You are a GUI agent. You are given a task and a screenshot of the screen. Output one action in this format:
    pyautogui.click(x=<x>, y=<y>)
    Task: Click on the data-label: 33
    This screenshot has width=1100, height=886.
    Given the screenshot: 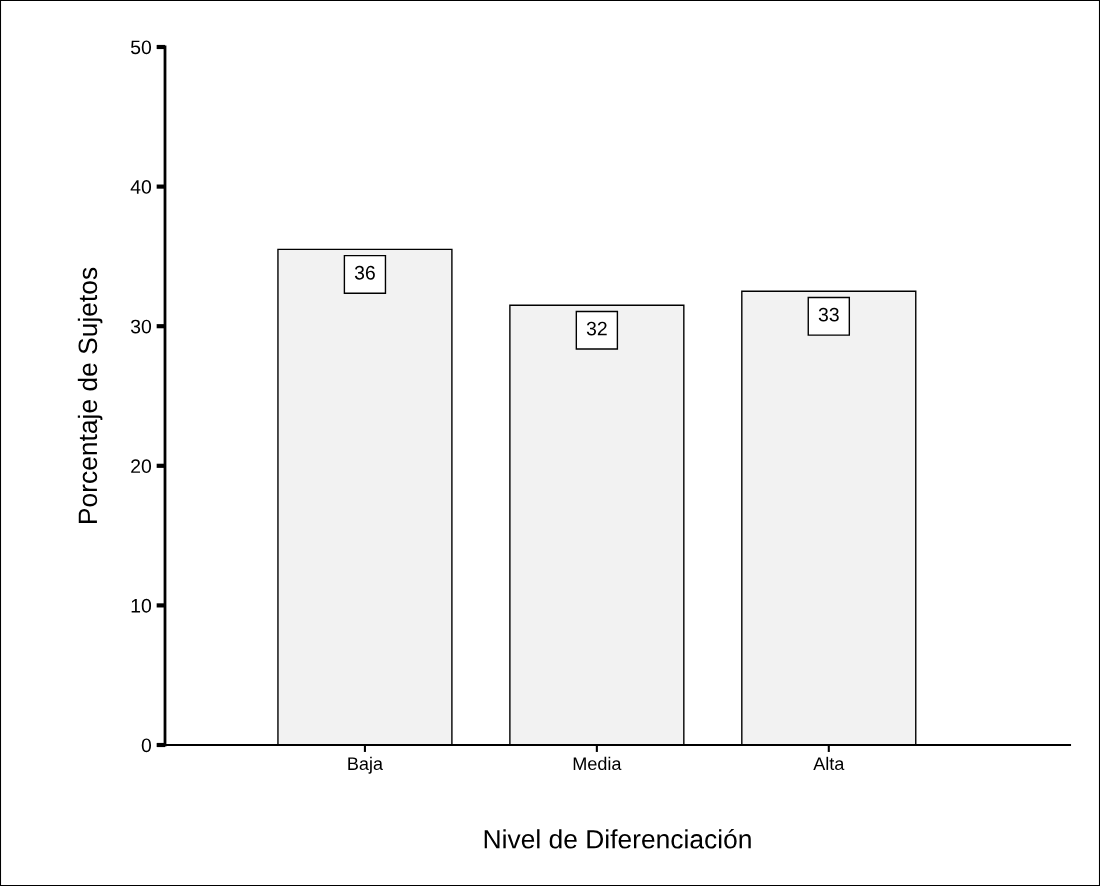 What is the action you would take?
    pyautogui.click(x=828, y=314)
    